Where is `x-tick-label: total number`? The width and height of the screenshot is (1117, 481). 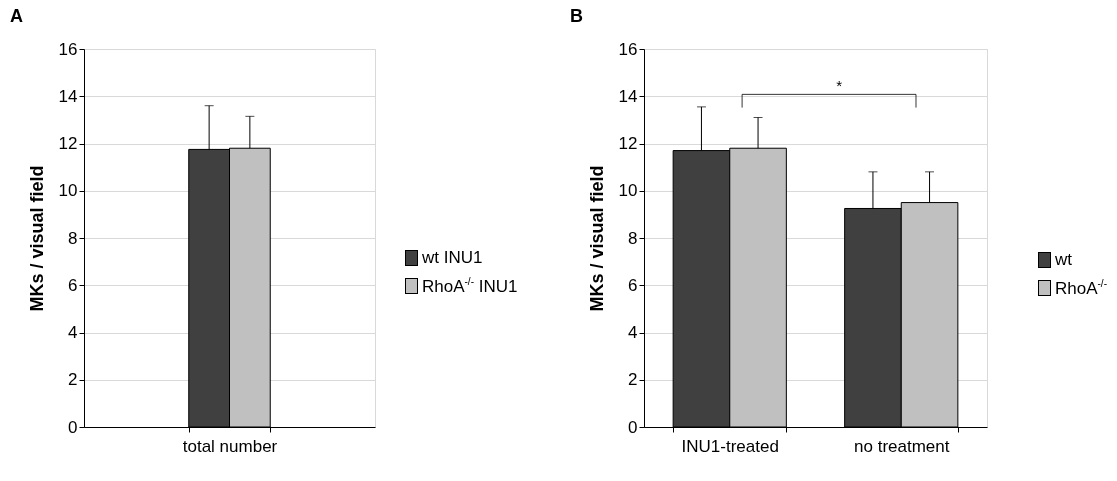 x-tick-label: total number is located at coordinates (230, 446).